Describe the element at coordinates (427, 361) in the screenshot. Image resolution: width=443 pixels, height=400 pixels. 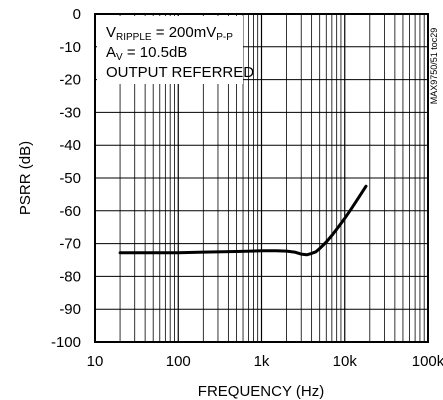
I see `x-tick-label: 100k` at that location.